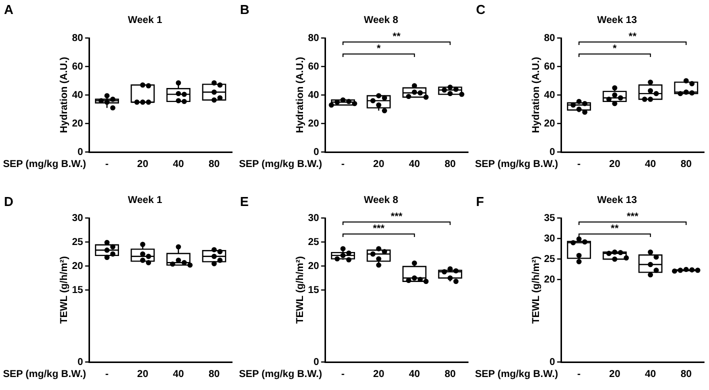  I want to click on text: B, so click(245, 9).